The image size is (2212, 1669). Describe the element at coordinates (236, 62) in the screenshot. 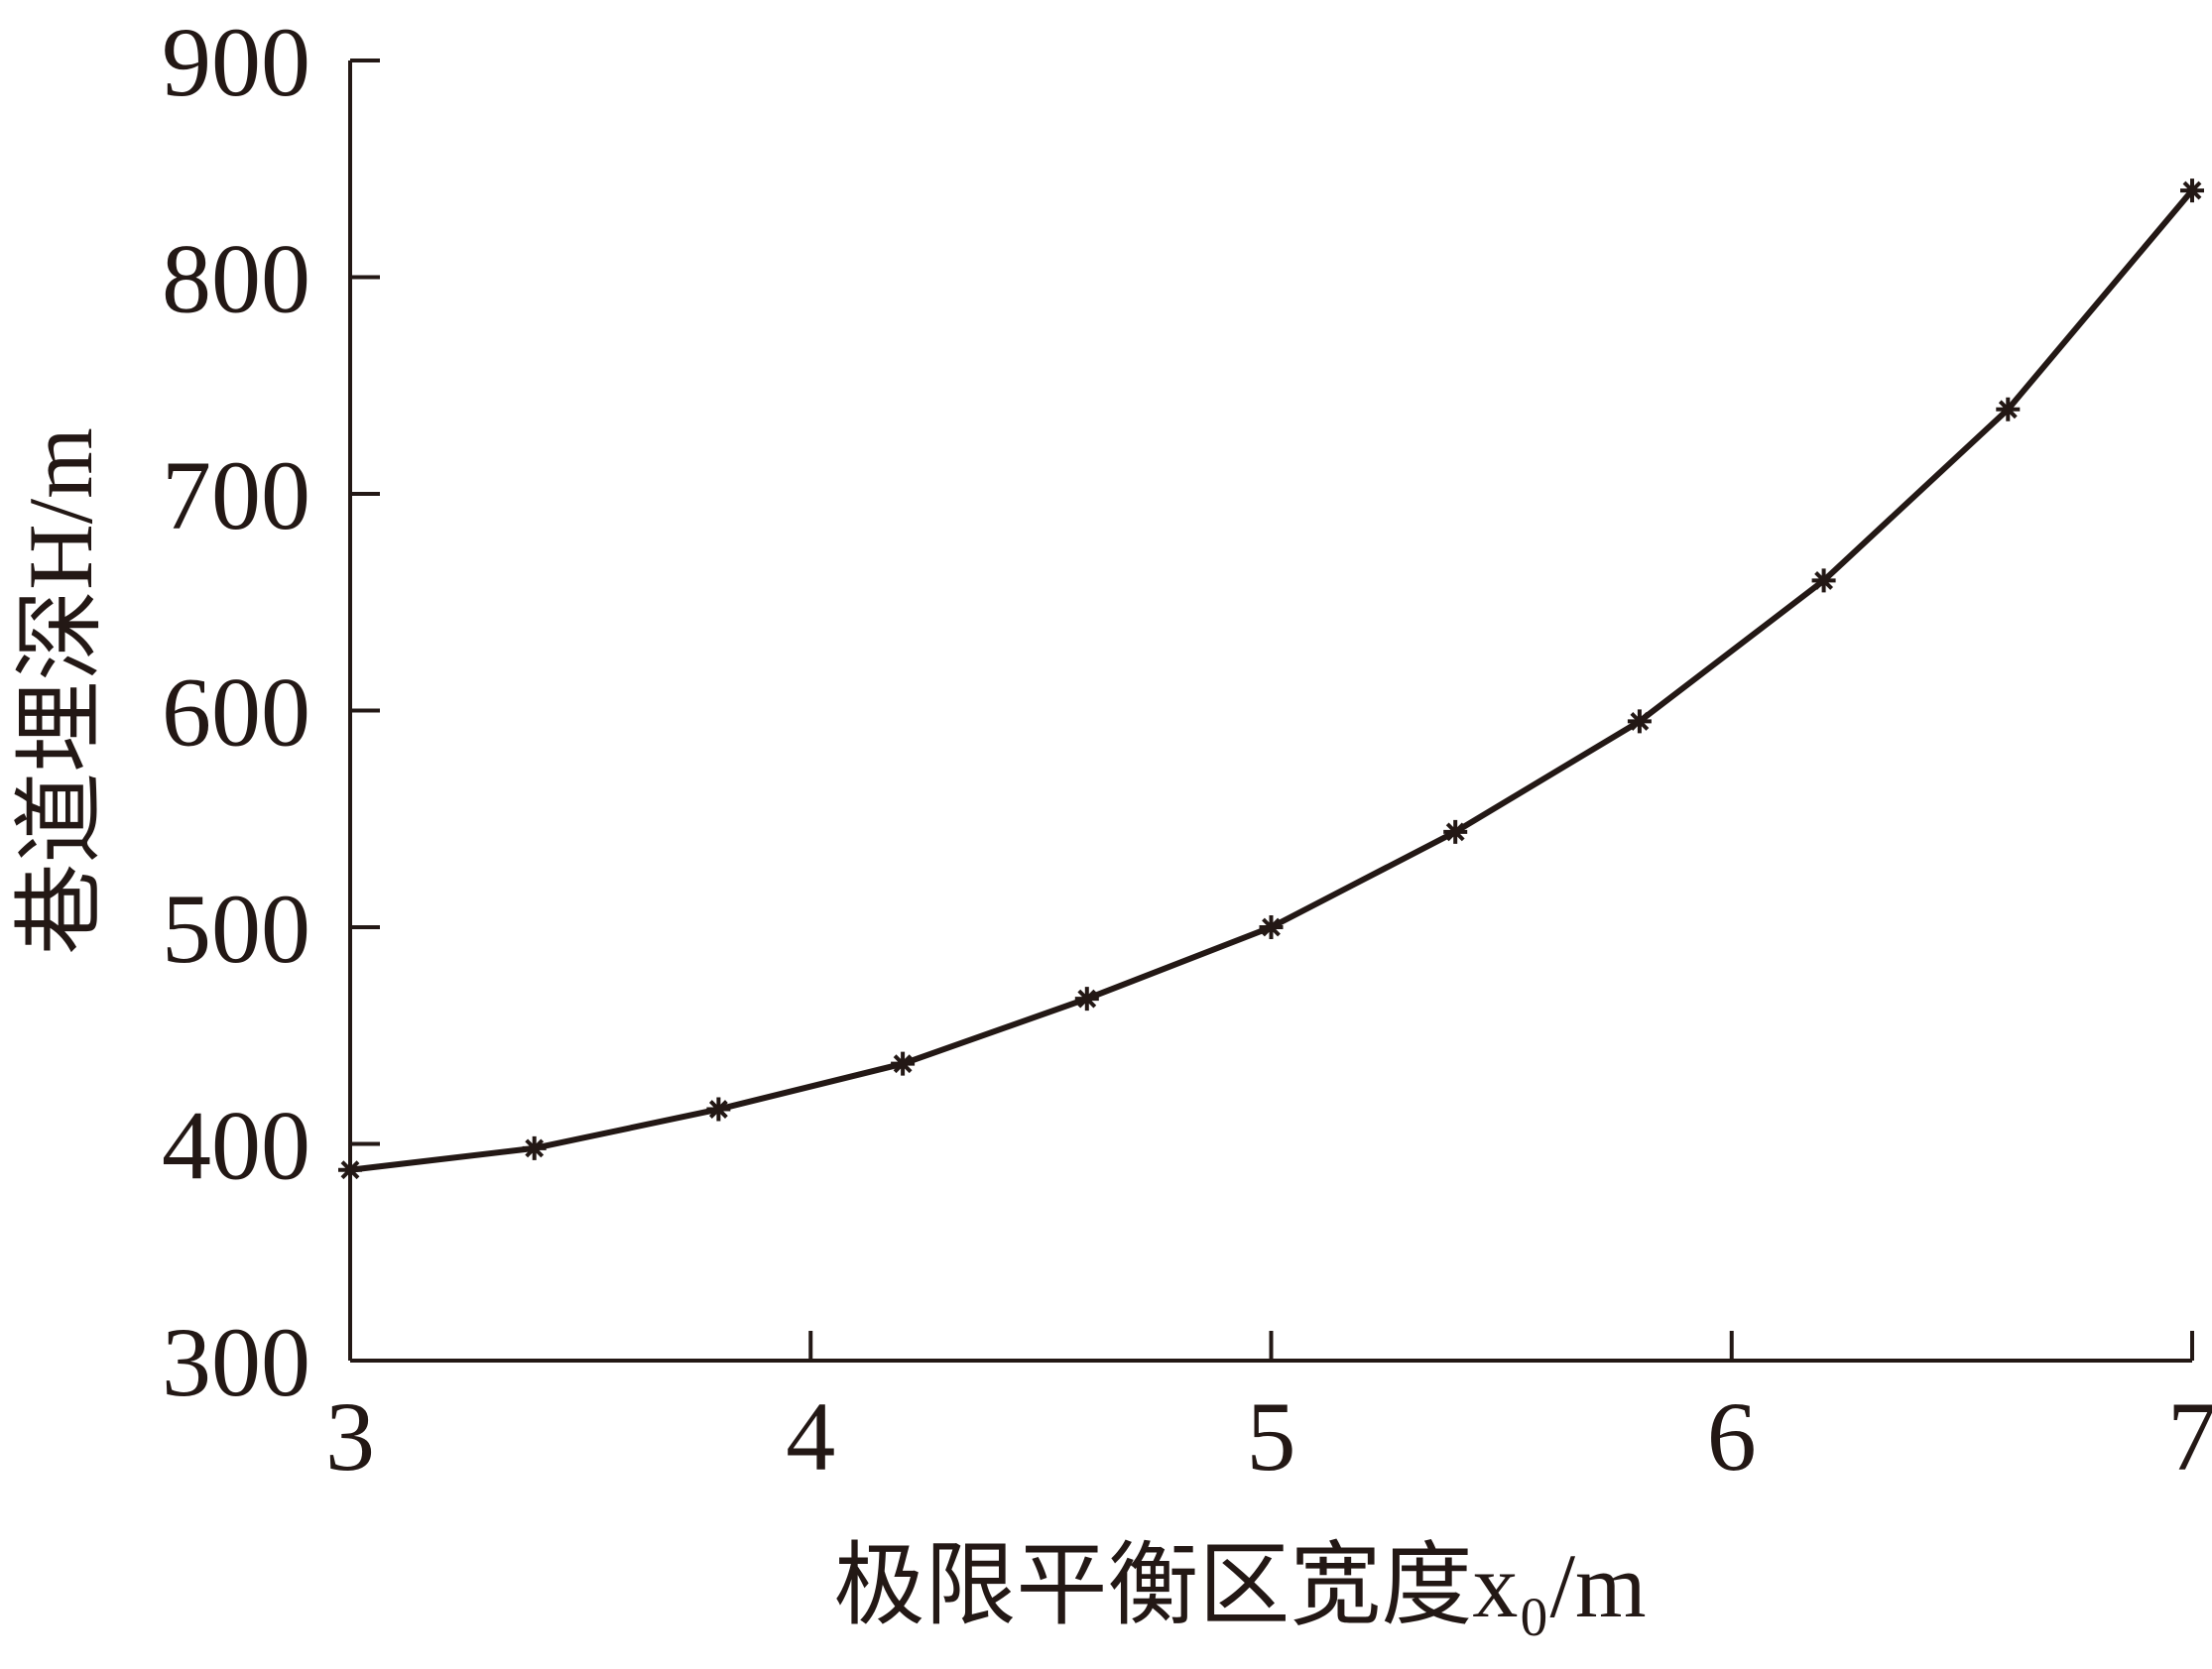

I see `y-tick-label: 900` at that location.